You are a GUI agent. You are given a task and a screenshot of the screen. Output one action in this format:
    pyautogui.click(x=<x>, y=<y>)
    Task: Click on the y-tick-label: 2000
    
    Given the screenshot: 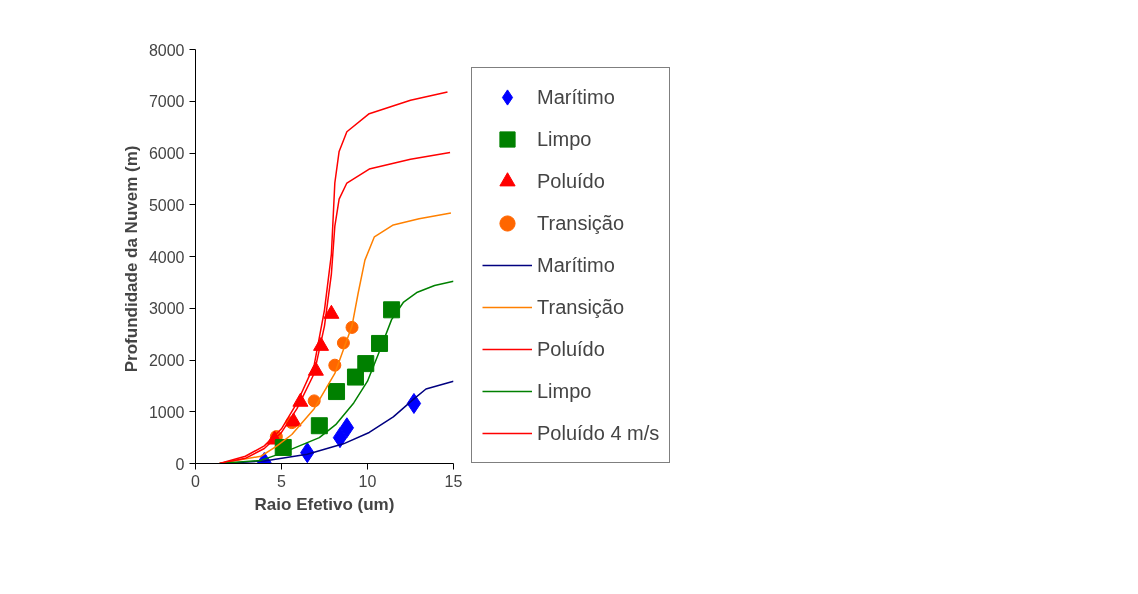 What is the action you would take?
    pyautogui.click(x=166, y=360)
    